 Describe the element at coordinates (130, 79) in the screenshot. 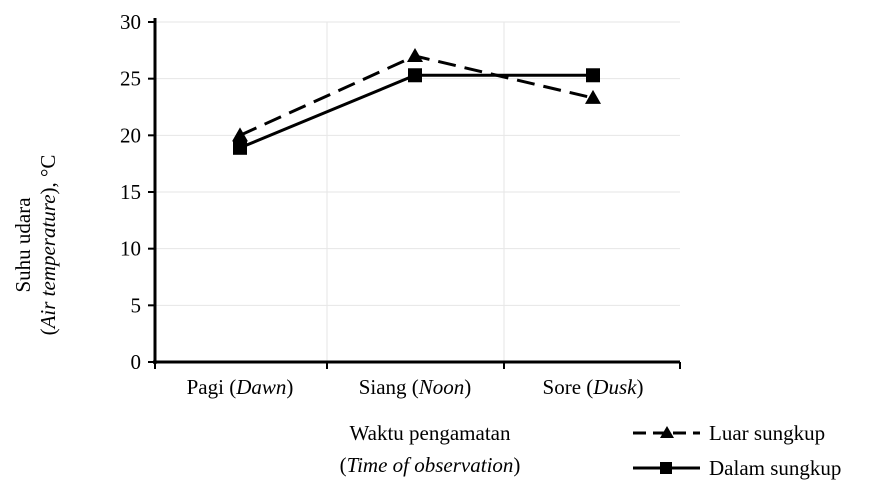

I see `y-tick-label: 25` at that location.